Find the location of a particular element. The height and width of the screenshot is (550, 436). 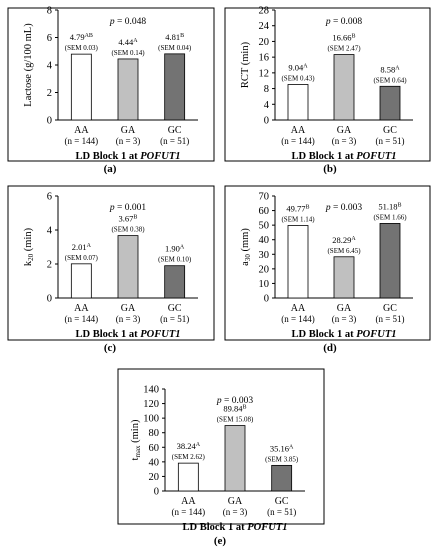

bar-sem-label: (SEM 0.10) is located at coordinates (175, 260).